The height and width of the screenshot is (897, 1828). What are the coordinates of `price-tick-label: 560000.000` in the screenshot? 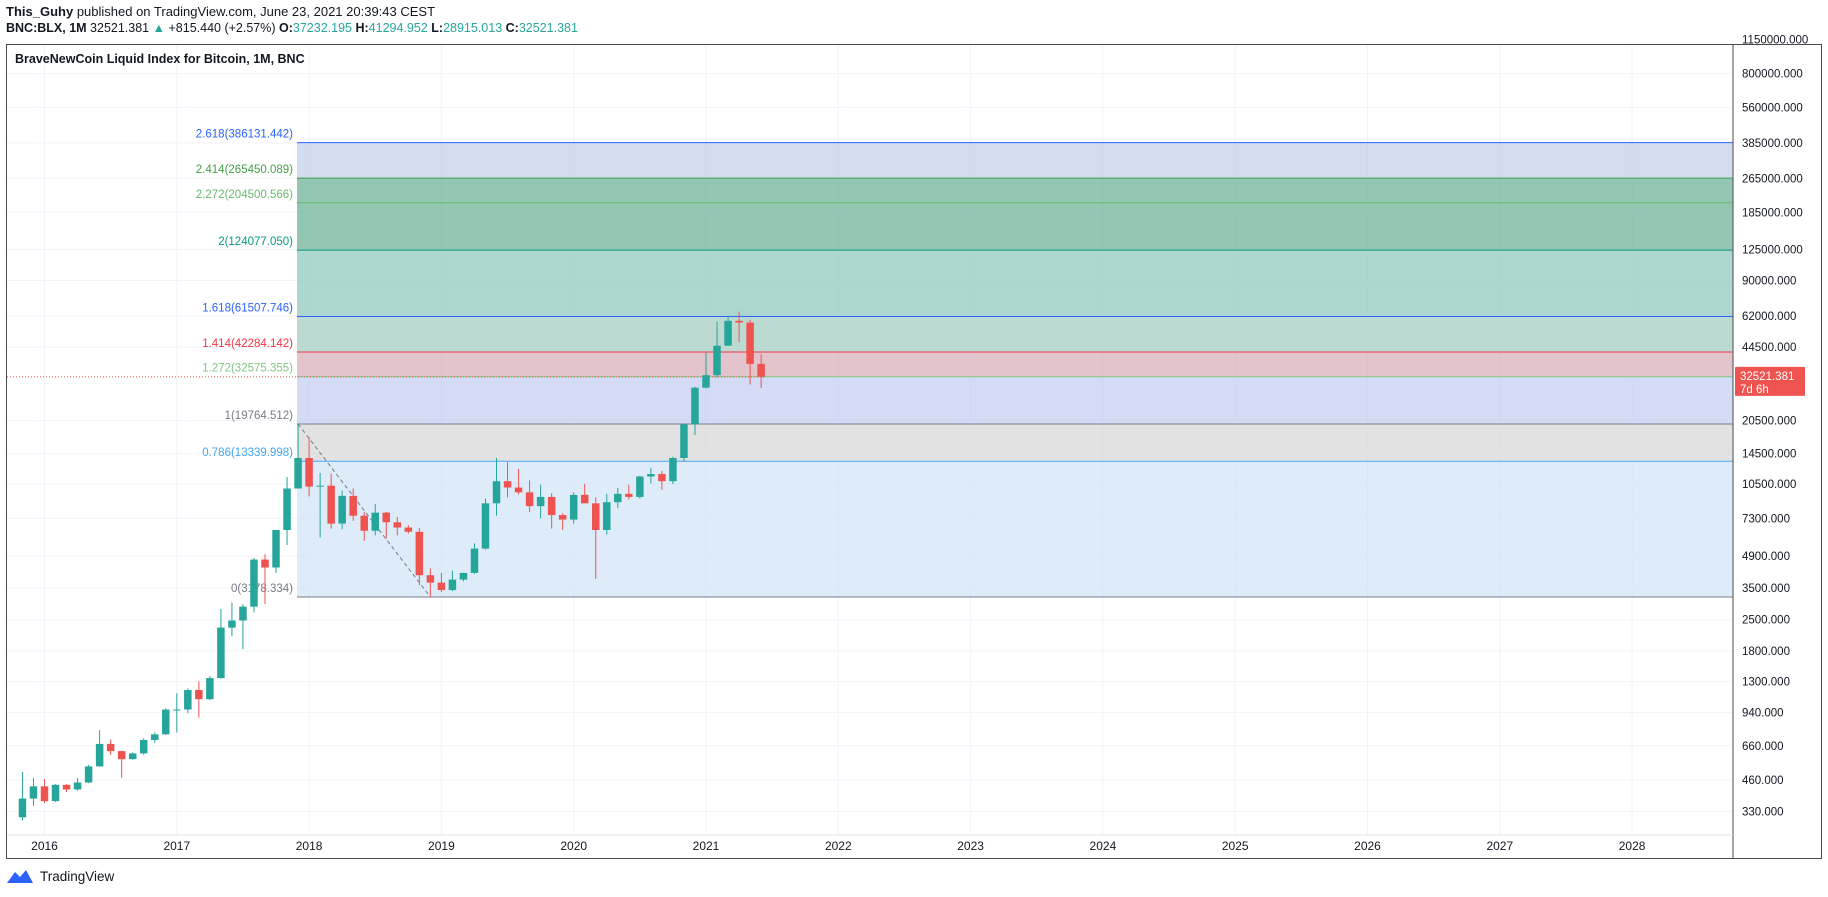 It's located at (1772, 108).